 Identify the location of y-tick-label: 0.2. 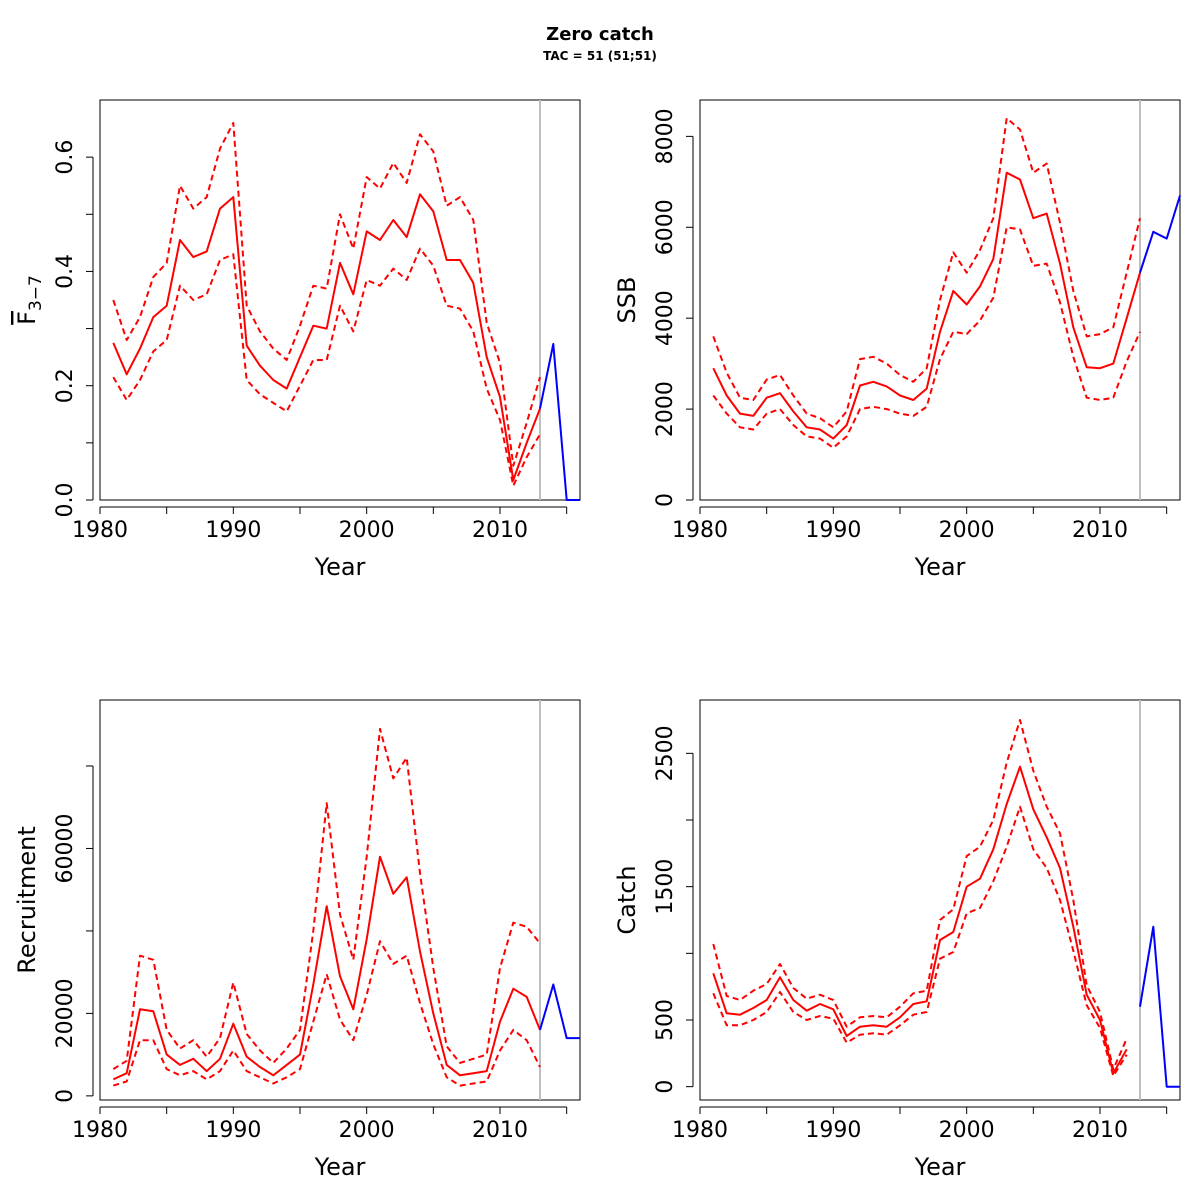
(65, 385).